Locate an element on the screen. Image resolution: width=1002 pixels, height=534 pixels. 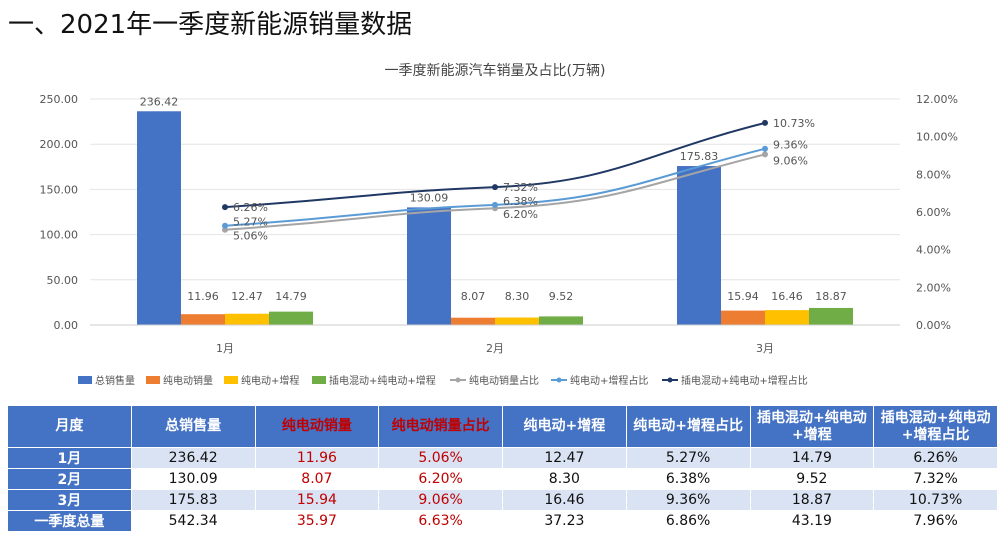
x-tick: 1月 is located at coordinates (225, 348).